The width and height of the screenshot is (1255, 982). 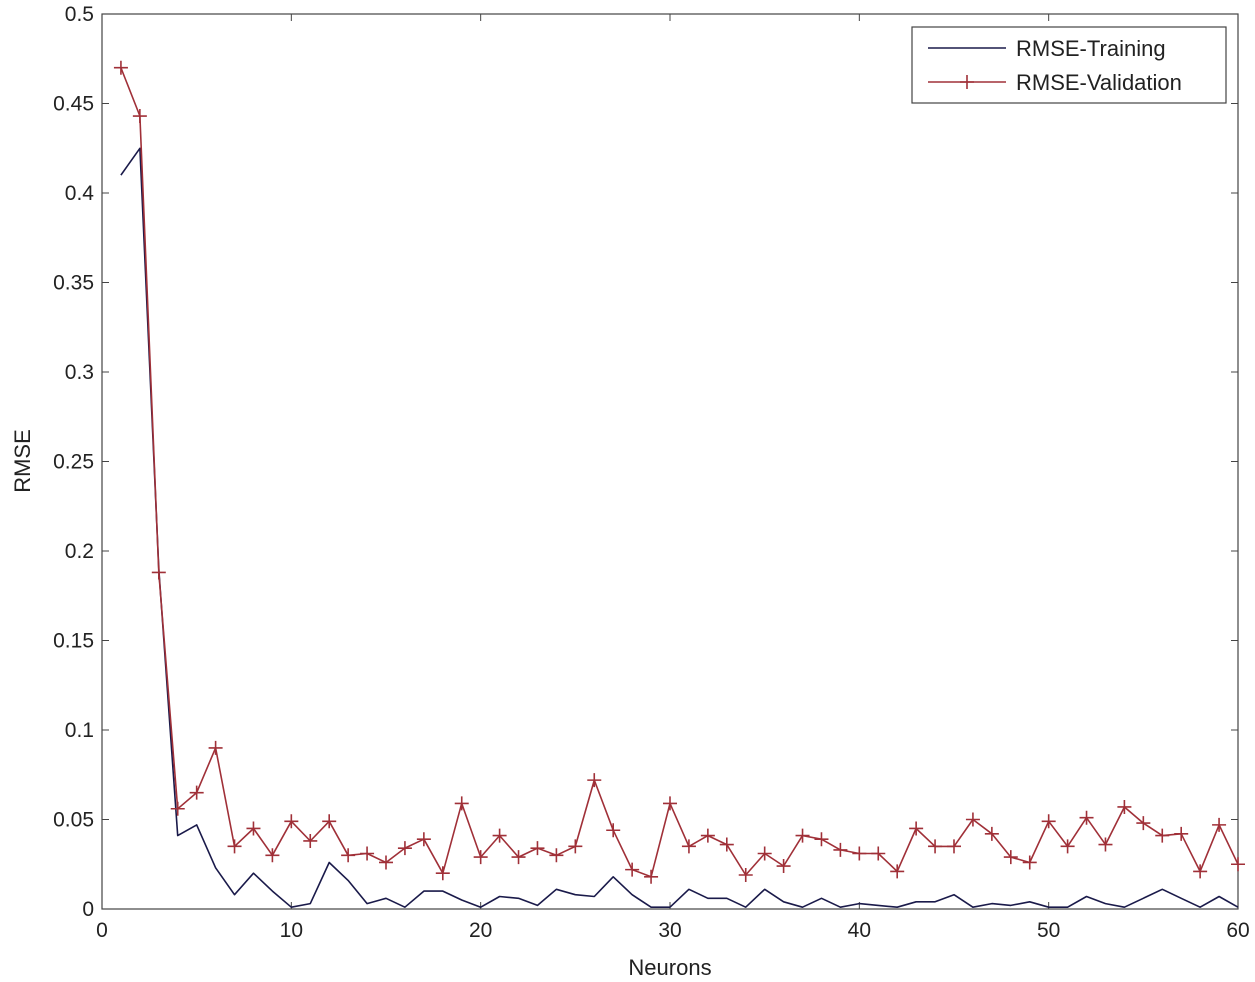 What do you see at coordinates (79, 372) in the screenshot?
I see `y-tick-label: 0.3` at bounding box center [79, 372].